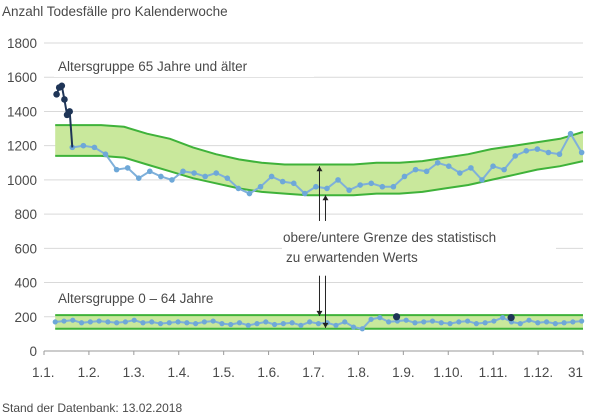 This screenshot has height=417, width=589. What do you see at coordinates (538, 372) in the screenshot?
I see `x-tick-label: 1.12.` at bounding box center [538, 372].